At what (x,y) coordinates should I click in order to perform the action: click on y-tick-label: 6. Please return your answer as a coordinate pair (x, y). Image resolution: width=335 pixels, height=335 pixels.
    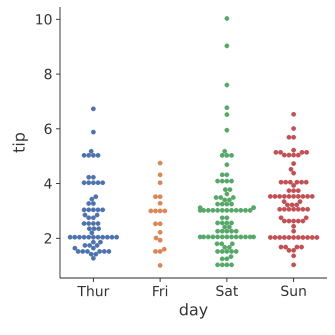
    Looking at the image, I should click on (48, 129).